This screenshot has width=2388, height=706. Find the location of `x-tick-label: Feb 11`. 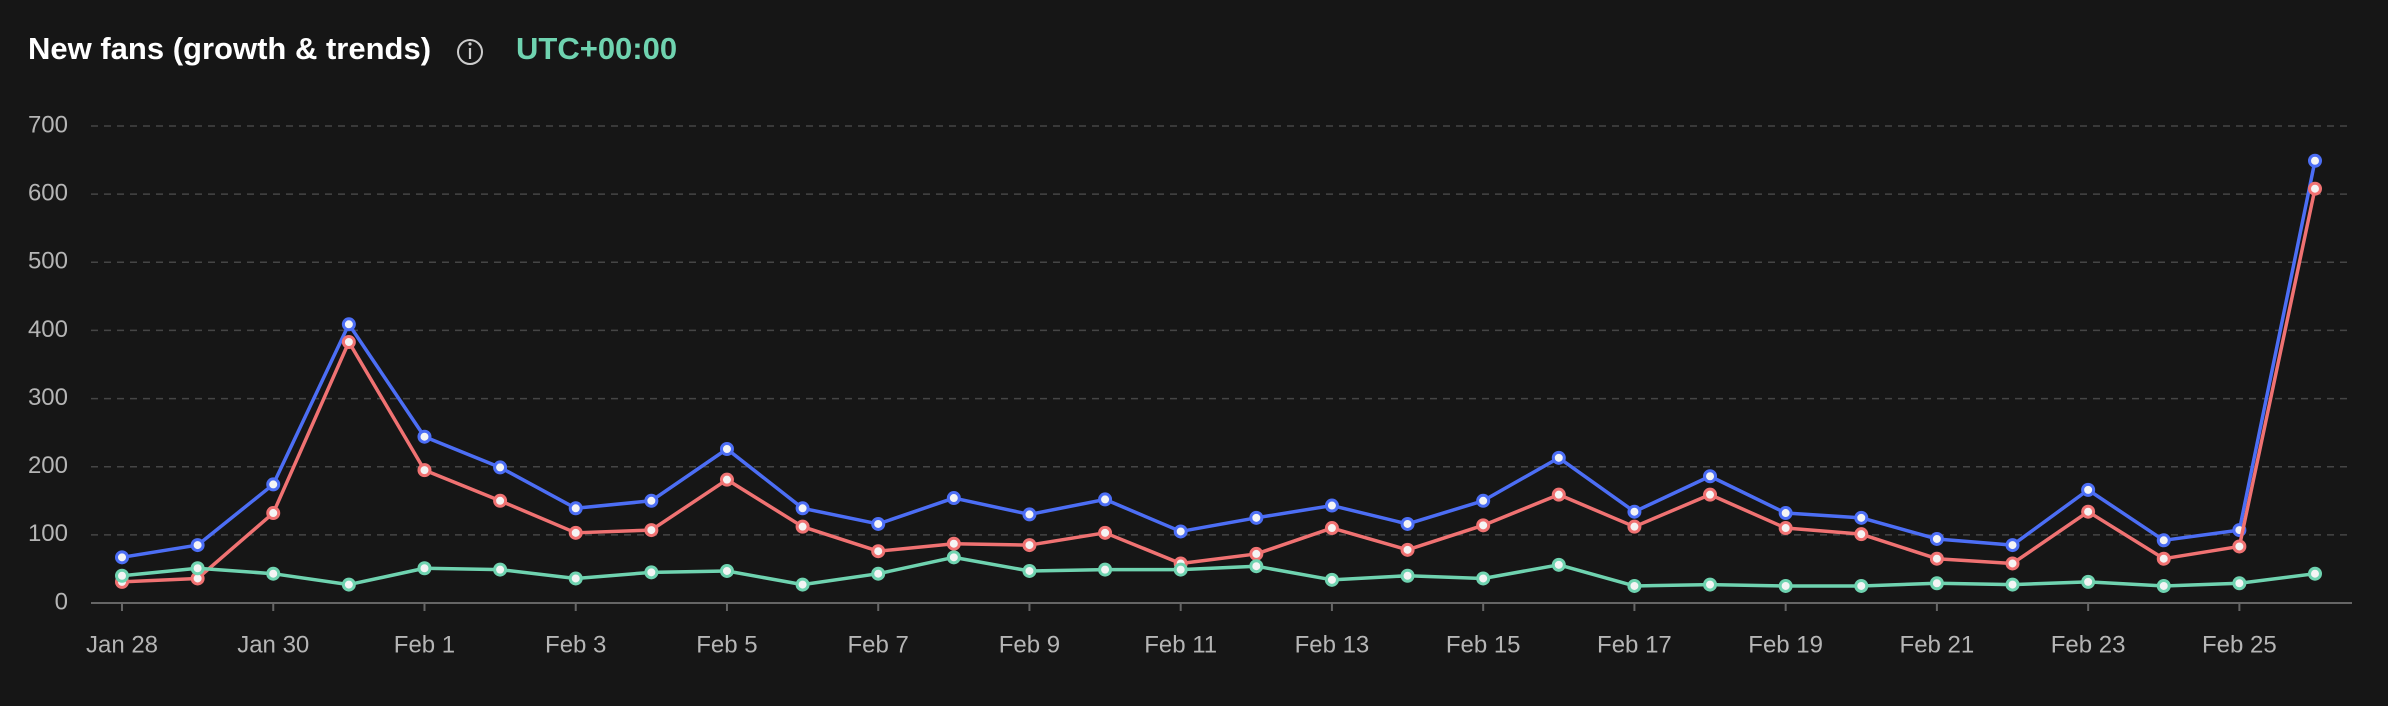

x-tick-label: Feb 11 is located at coordinates (1180, 644).